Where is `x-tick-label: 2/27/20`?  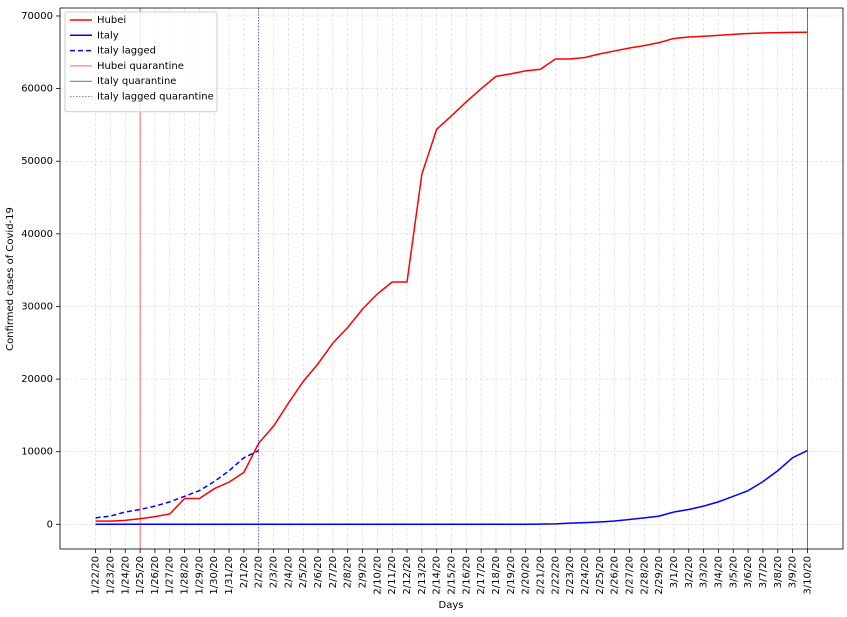
x-tick-label: 2/27/20 is located at coordinates (629, 575).